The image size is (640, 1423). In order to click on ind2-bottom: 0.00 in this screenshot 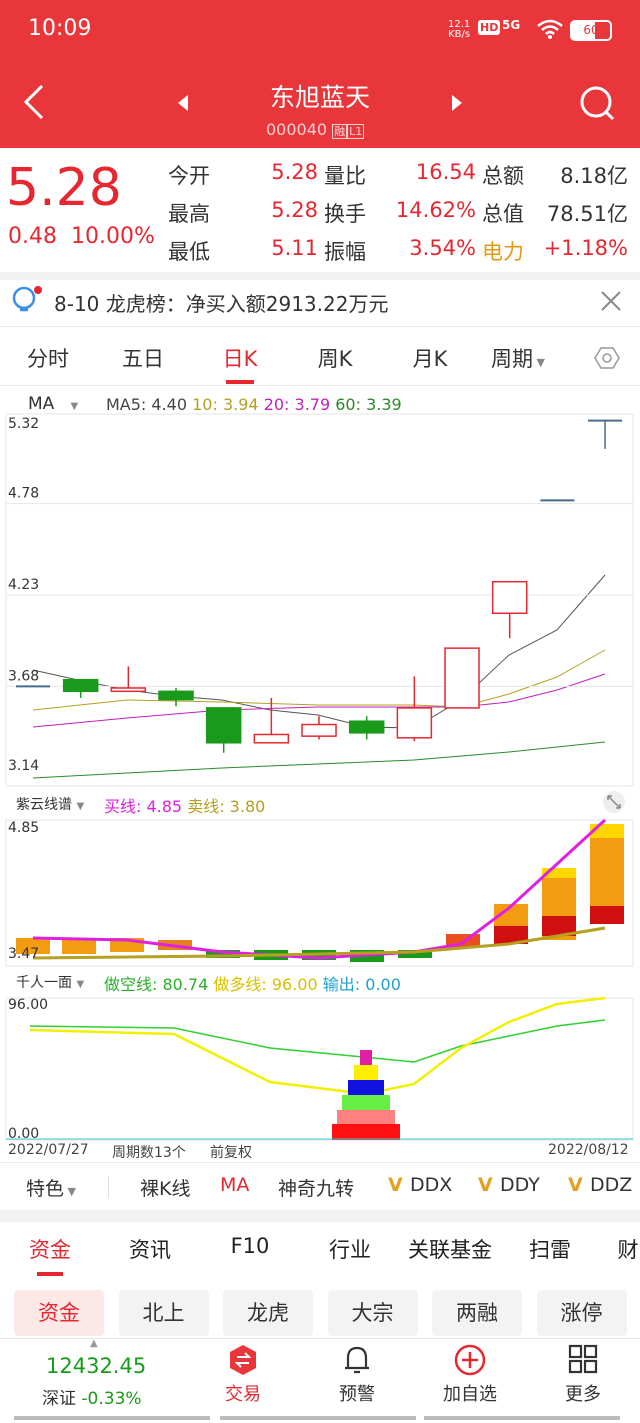, I will do `click(24, 1134)`.